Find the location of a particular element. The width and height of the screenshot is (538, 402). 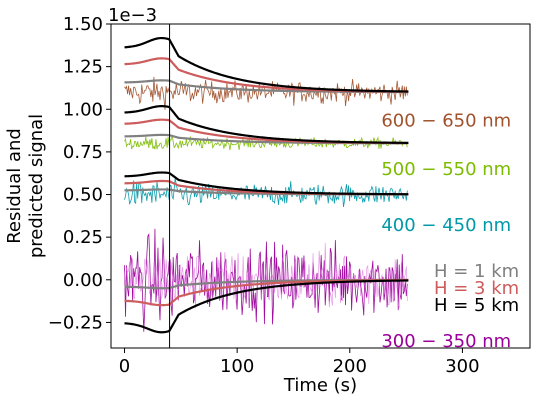

band-label-3: 400 − 450 nm is located at coordinates (446, 225).